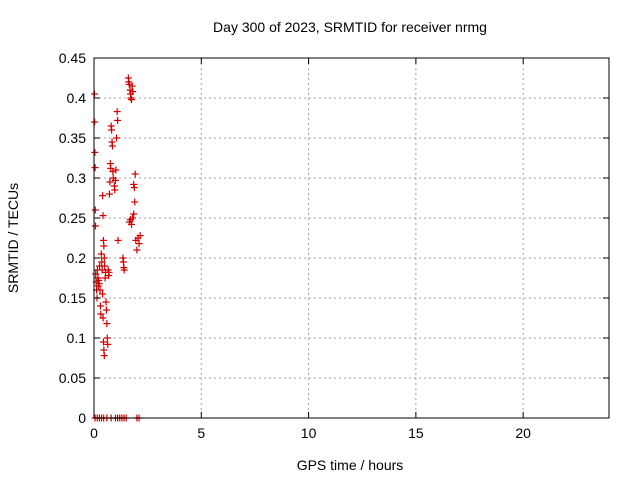 The image size is (640, 480). I want to click on y-tick-label: 0.45, so click(72, 58).